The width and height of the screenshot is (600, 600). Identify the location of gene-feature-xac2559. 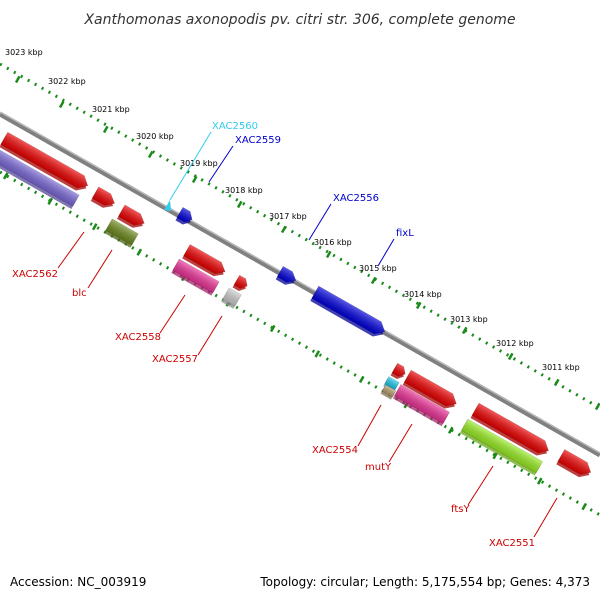
(184, 215).